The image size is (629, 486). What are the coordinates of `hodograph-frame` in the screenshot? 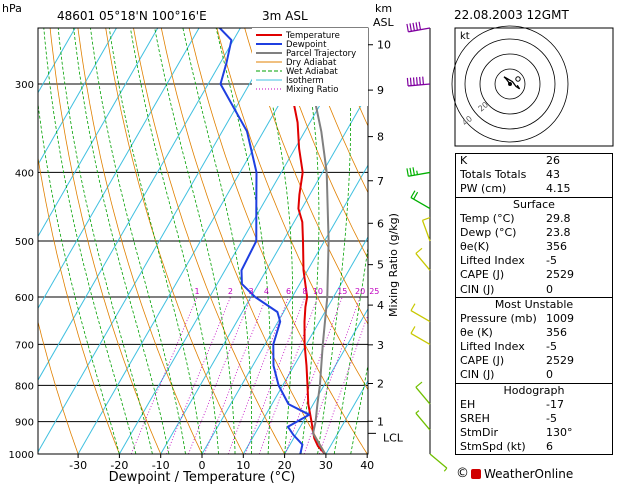 It's located at (534, 87).